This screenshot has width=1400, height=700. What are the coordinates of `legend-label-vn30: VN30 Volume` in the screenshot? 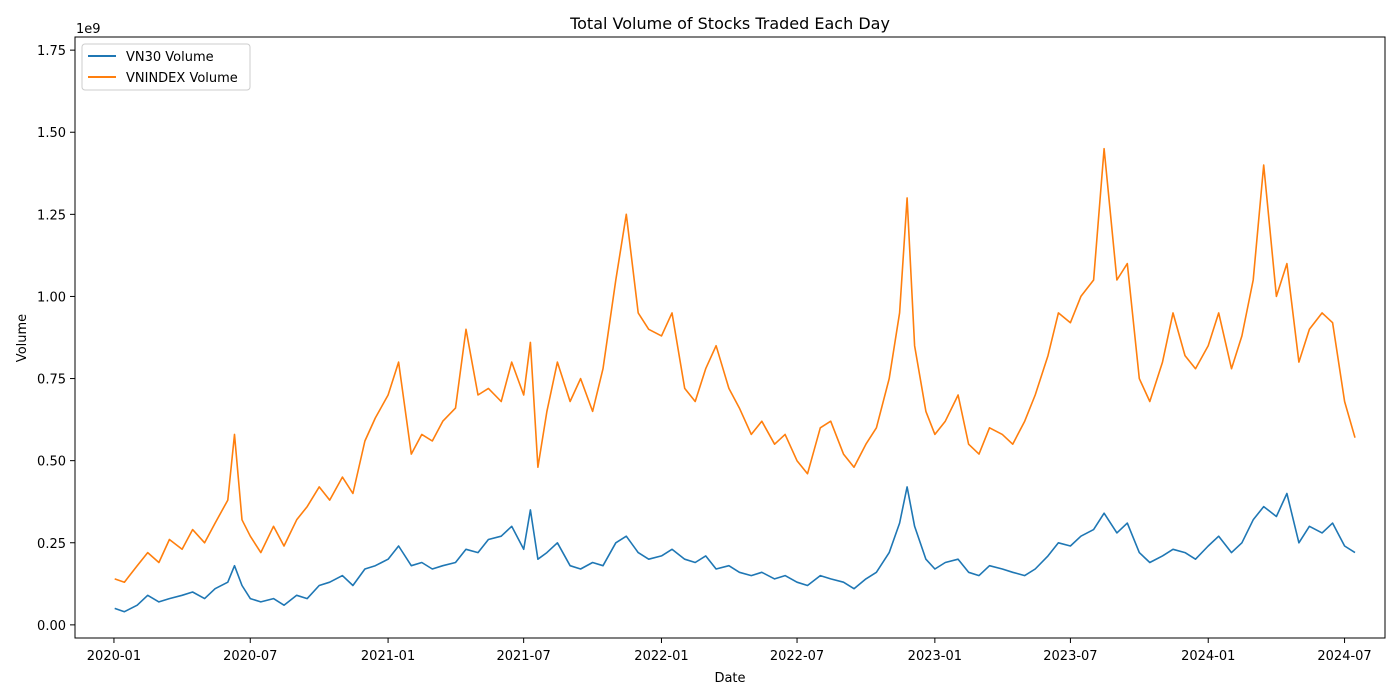 It's located at (170, 57).